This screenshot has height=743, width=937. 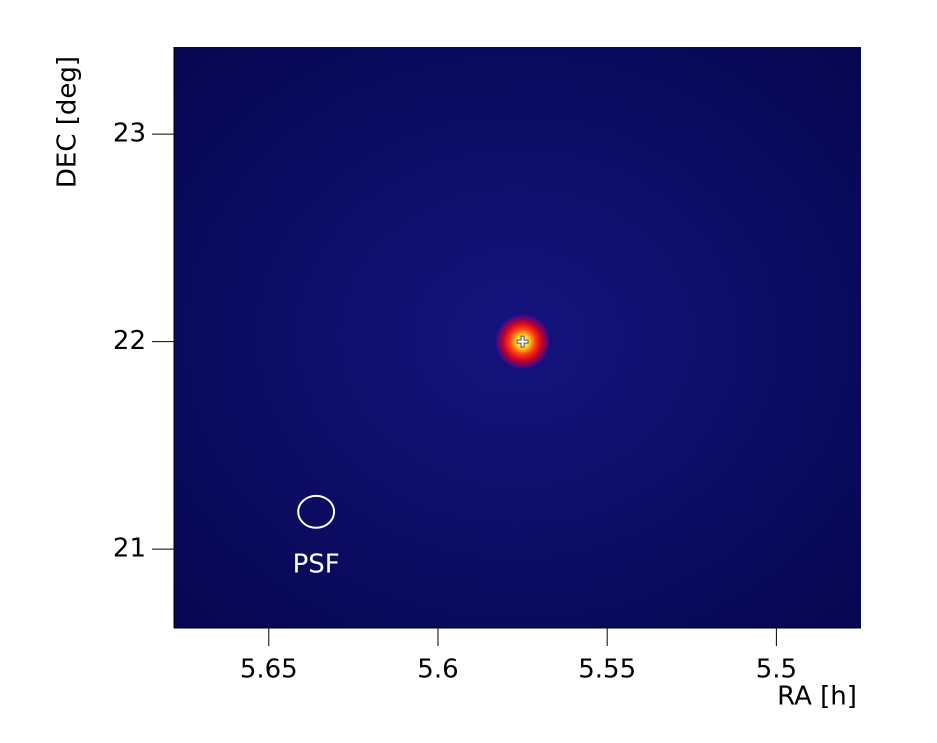 What do you see at coordinates (129, 134) in the screenshot?
I see `y-tick-label: 23` at bounding box center [129, 134].